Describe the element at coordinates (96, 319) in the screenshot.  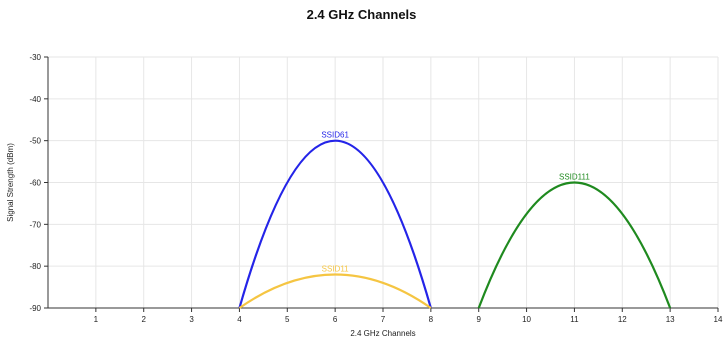
I see `x-tick-label: 1` at that location.